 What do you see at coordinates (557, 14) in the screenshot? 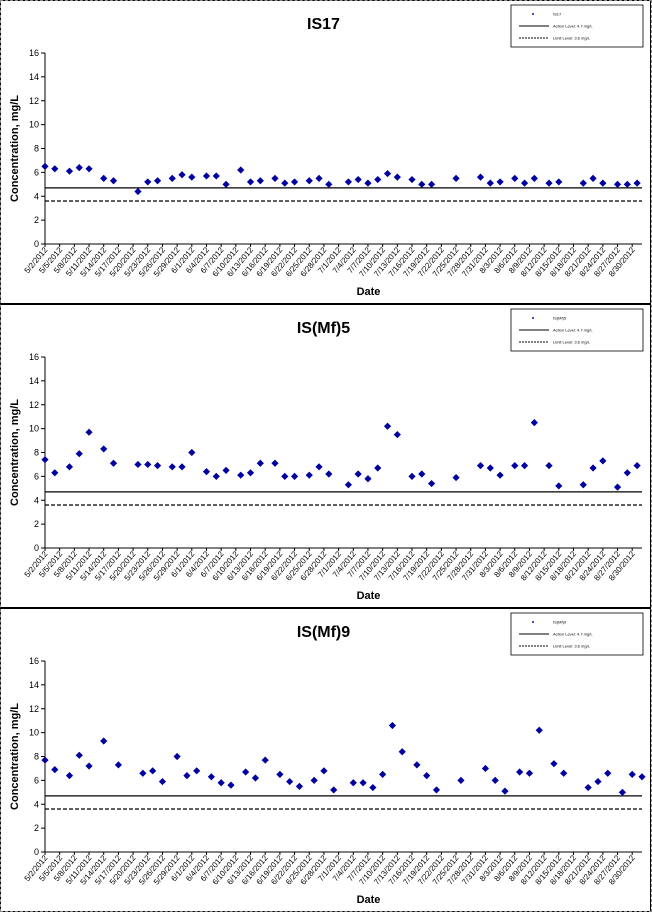
I see `legend-series-label: IS17` at bounding box center [557, 14].